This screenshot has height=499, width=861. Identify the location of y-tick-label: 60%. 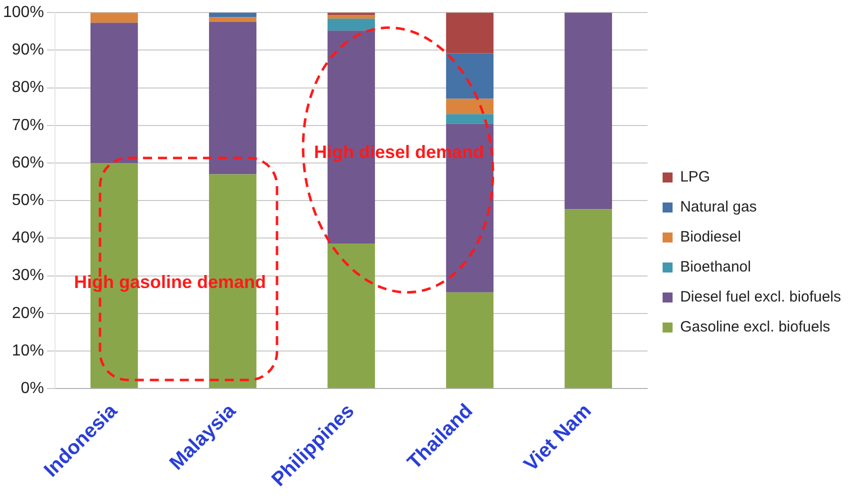
(28, 163).